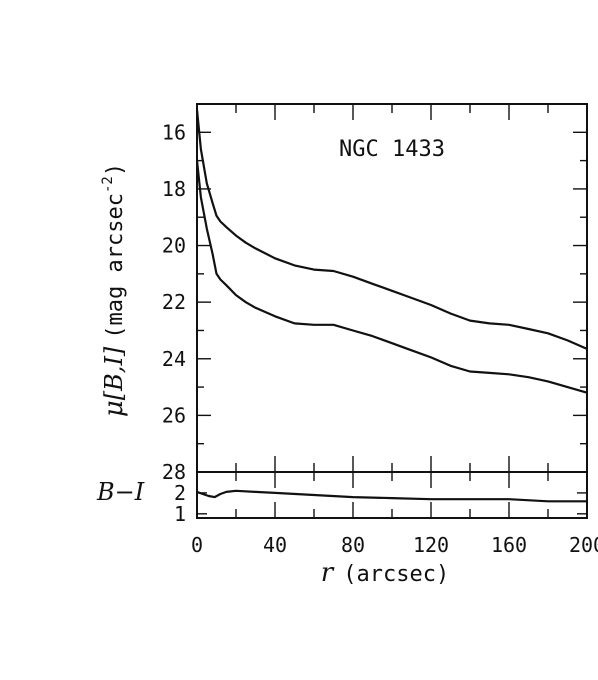  Describe the element at coordinates (275, 545) in the screenshot. I see `x-tick-label: 40` at that location.